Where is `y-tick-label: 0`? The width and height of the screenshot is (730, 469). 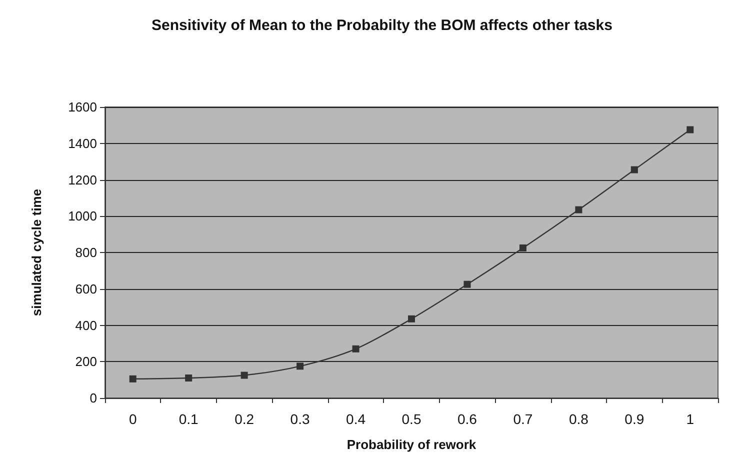
y-tick-label: 0 is located at coordinates (93, 398).